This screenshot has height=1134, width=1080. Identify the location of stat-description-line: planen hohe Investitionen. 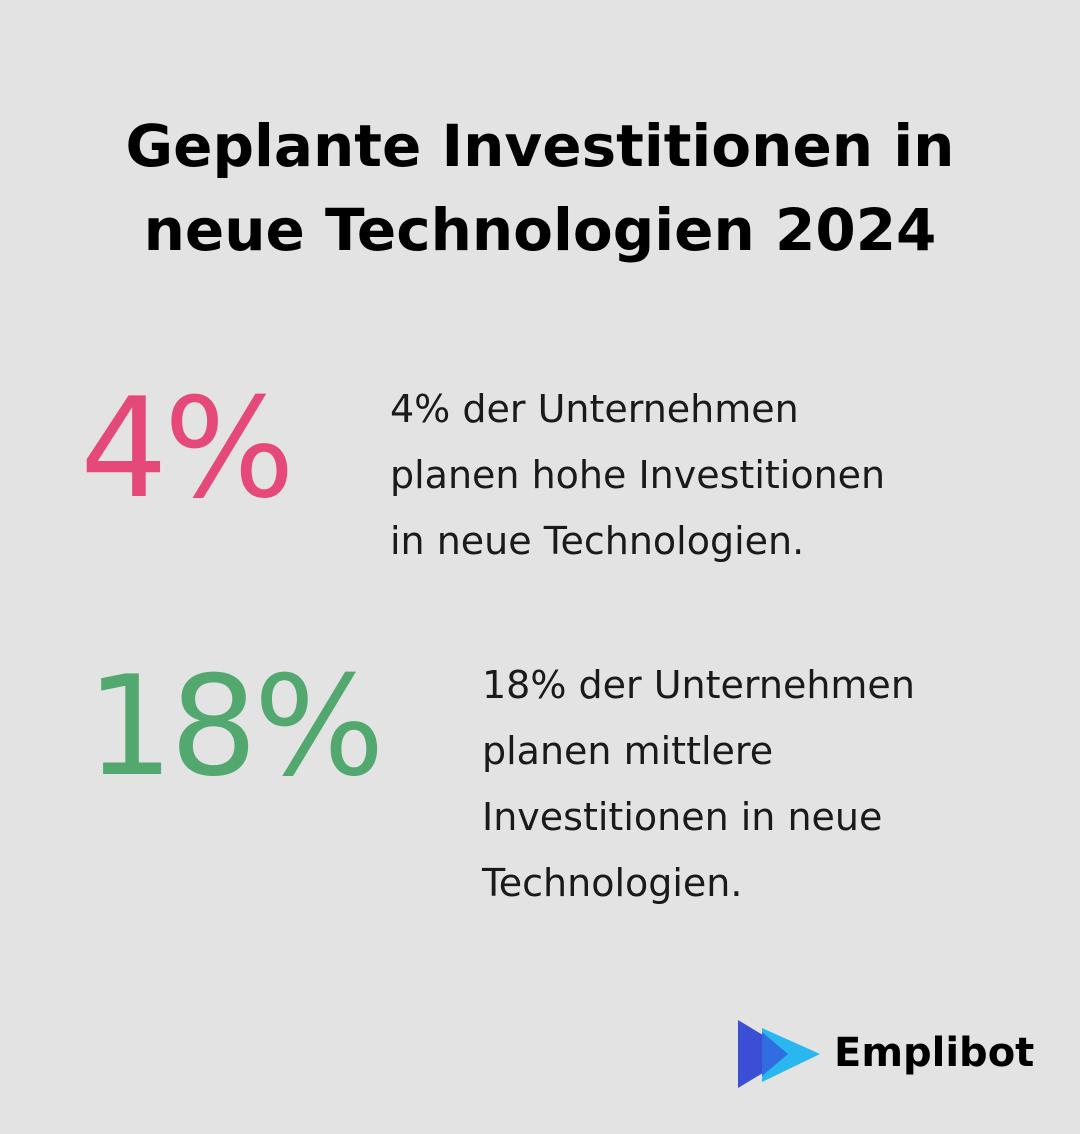
(638, 475).